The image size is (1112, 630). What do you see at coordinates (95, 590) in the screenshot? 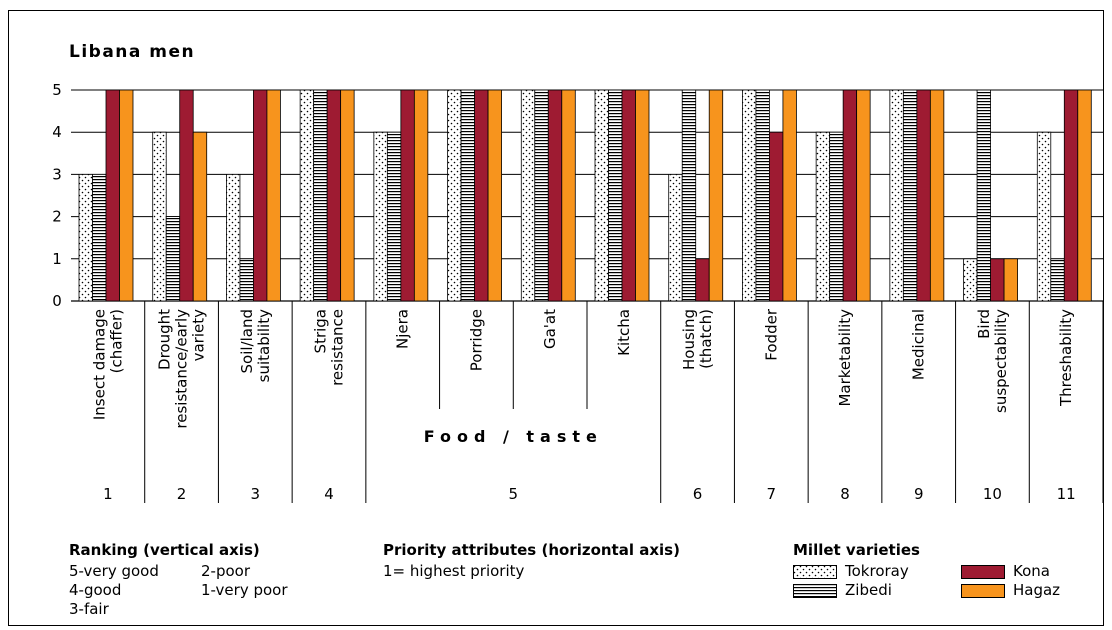
I see `ranking-item: 4-good` at bounding box center [95, 590].